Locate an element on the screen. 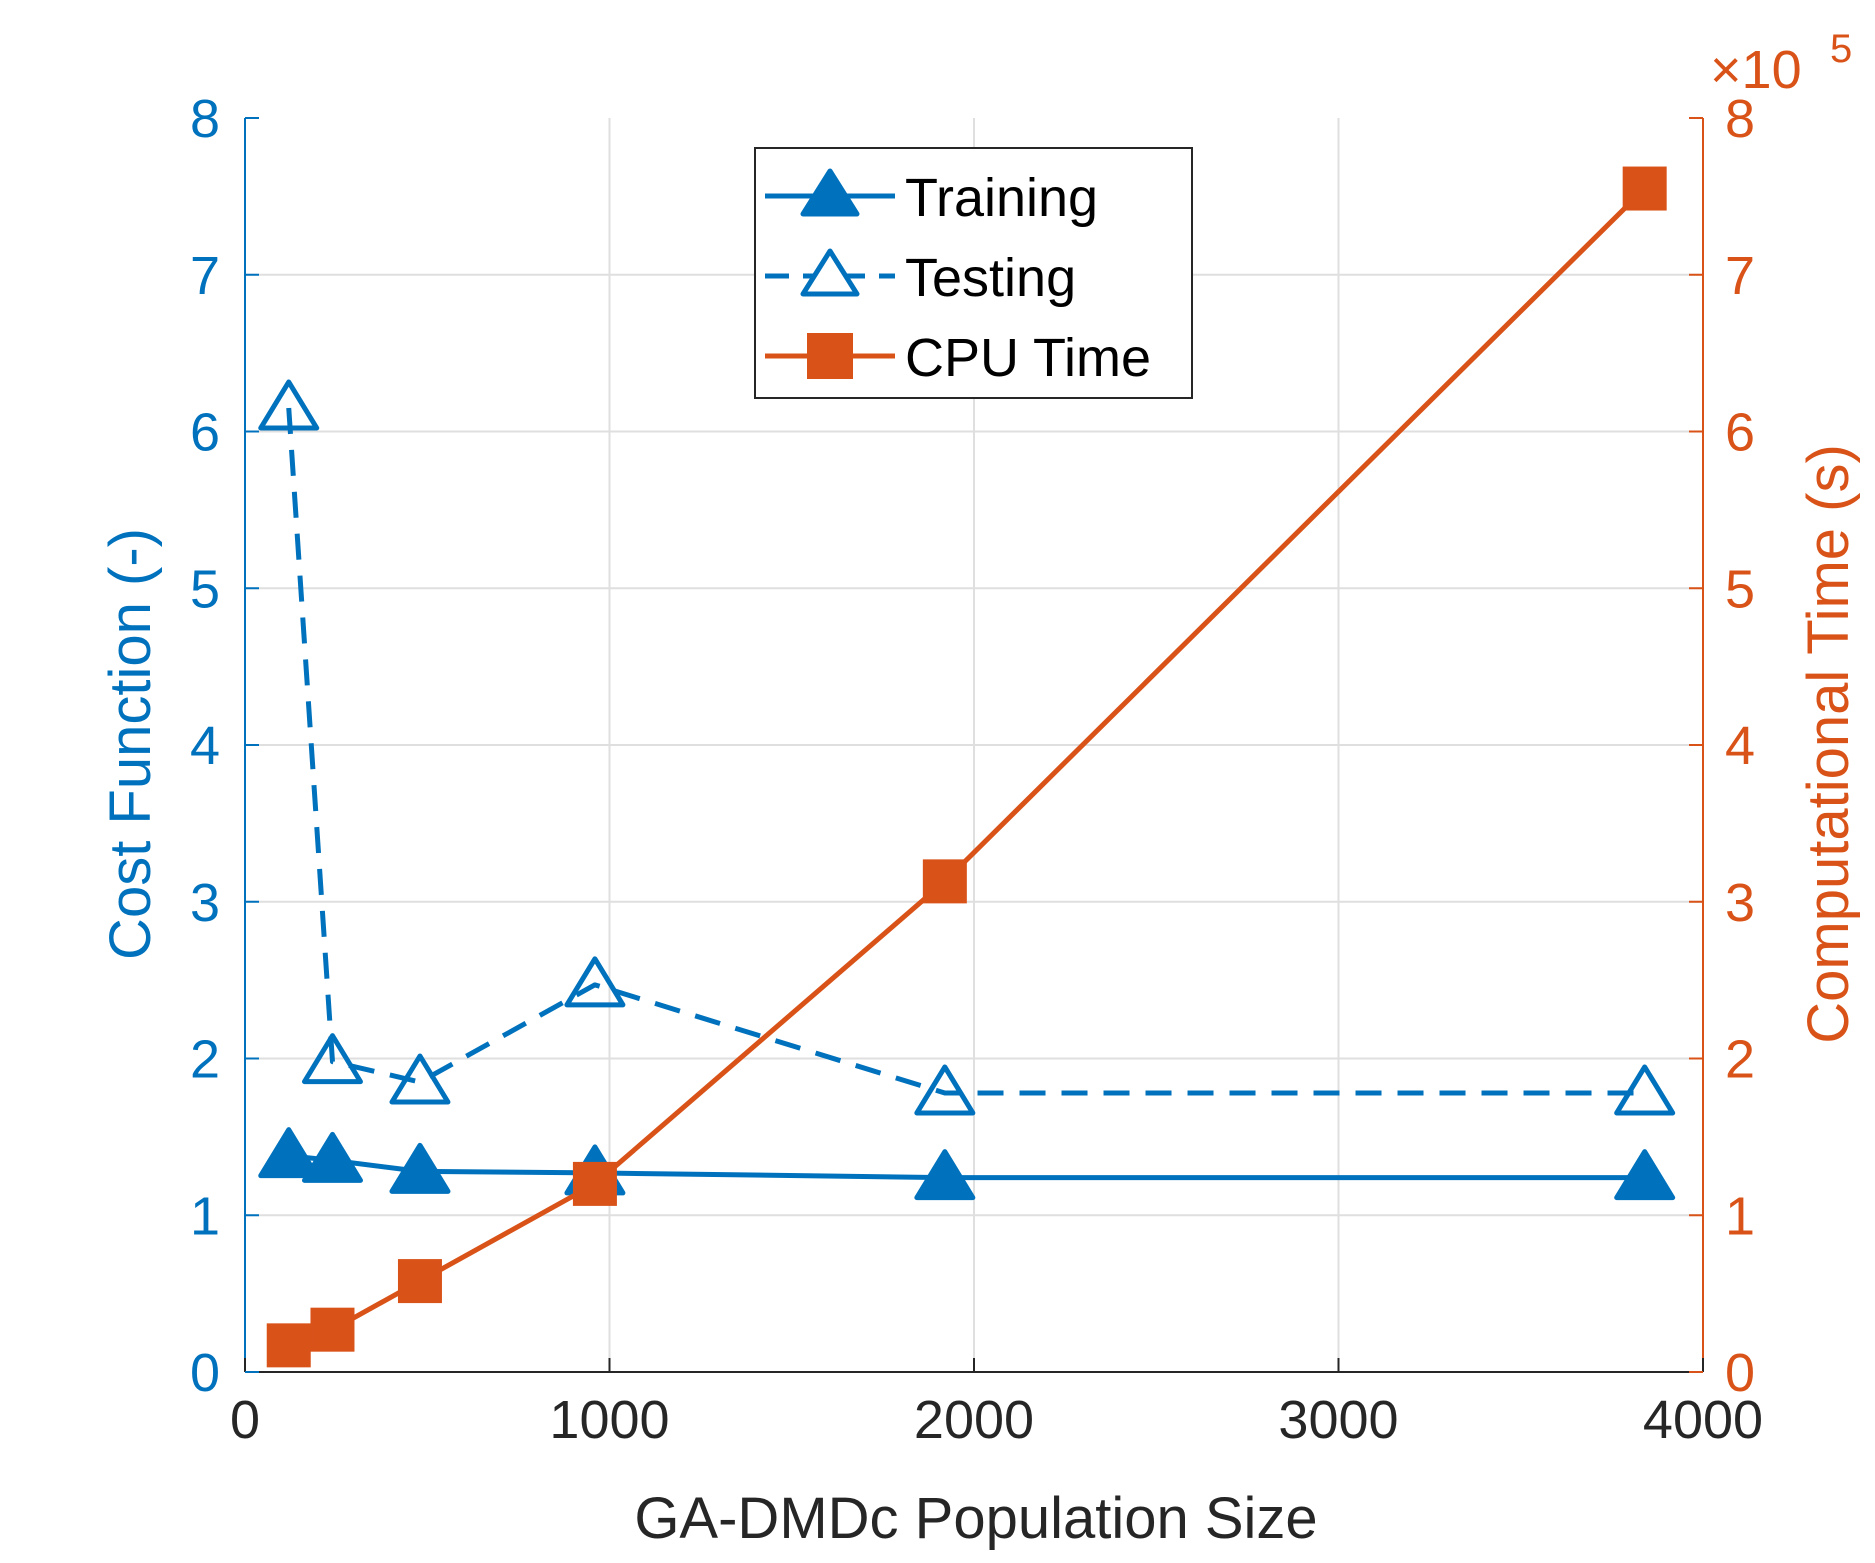 The image size is (1875, 1563). y-left-tick-label: 5 is located at coordinates (205, 589).